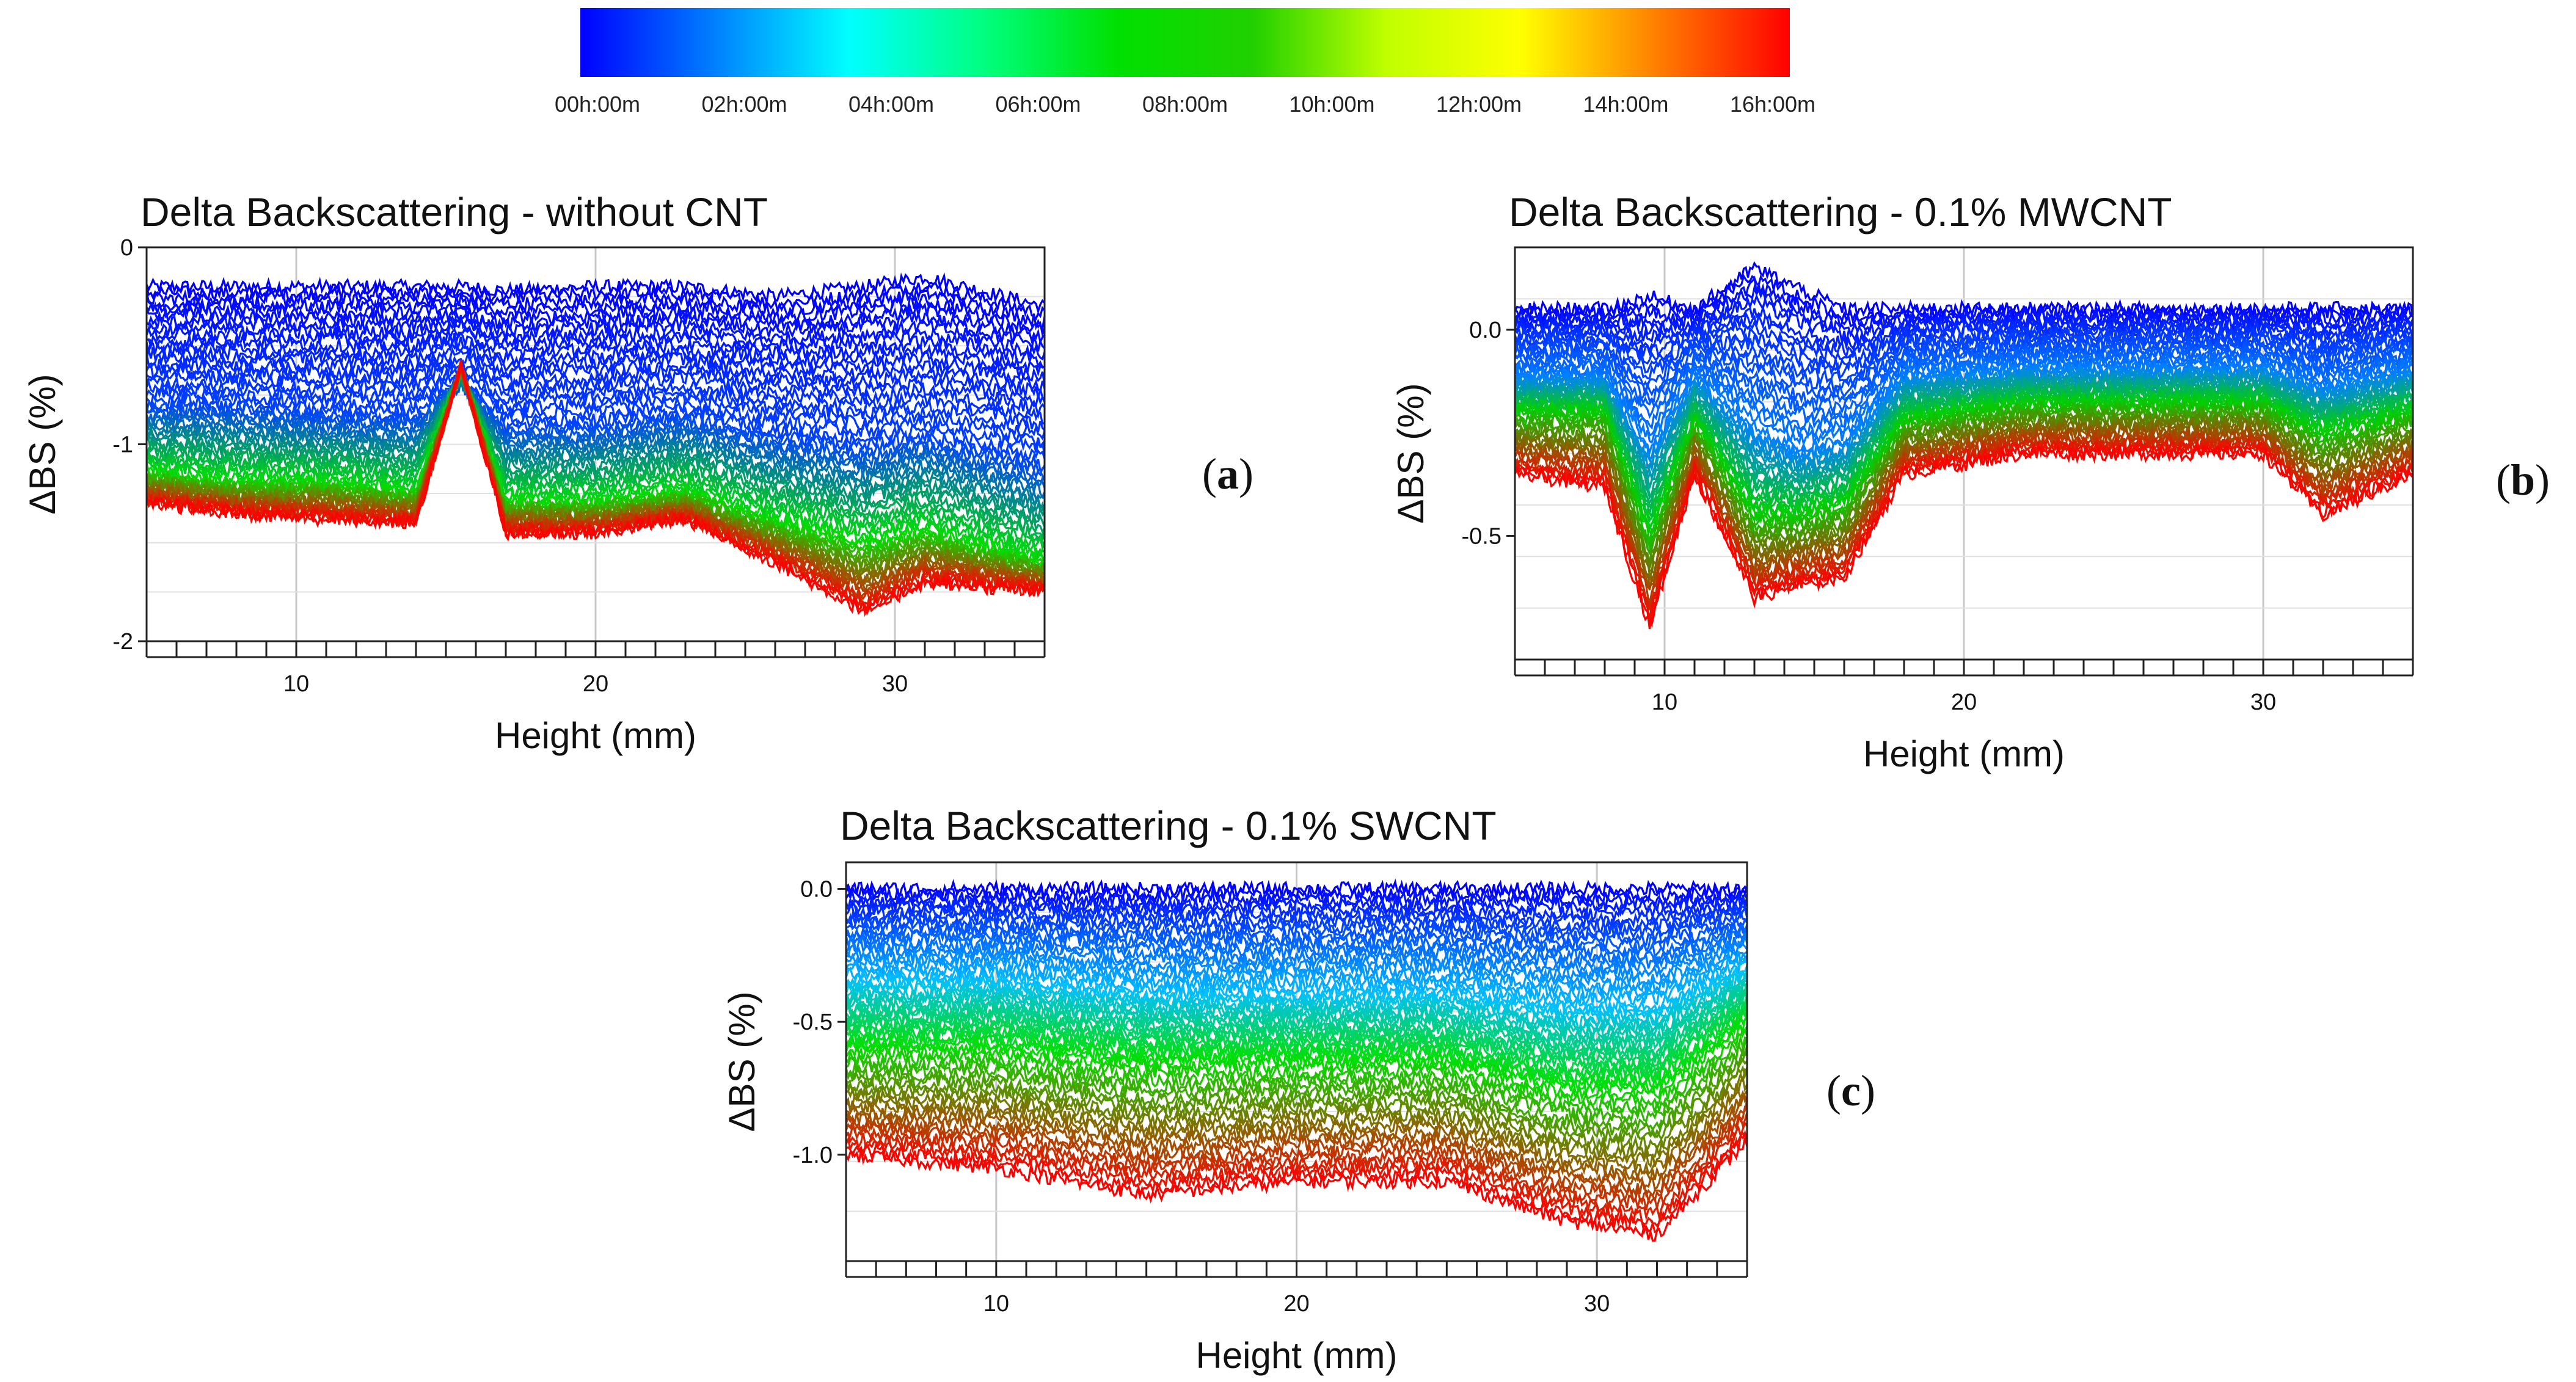 This screenshot has height=1382, width=2576. I want to click on colorbar-gradient, so click(1185, 42).